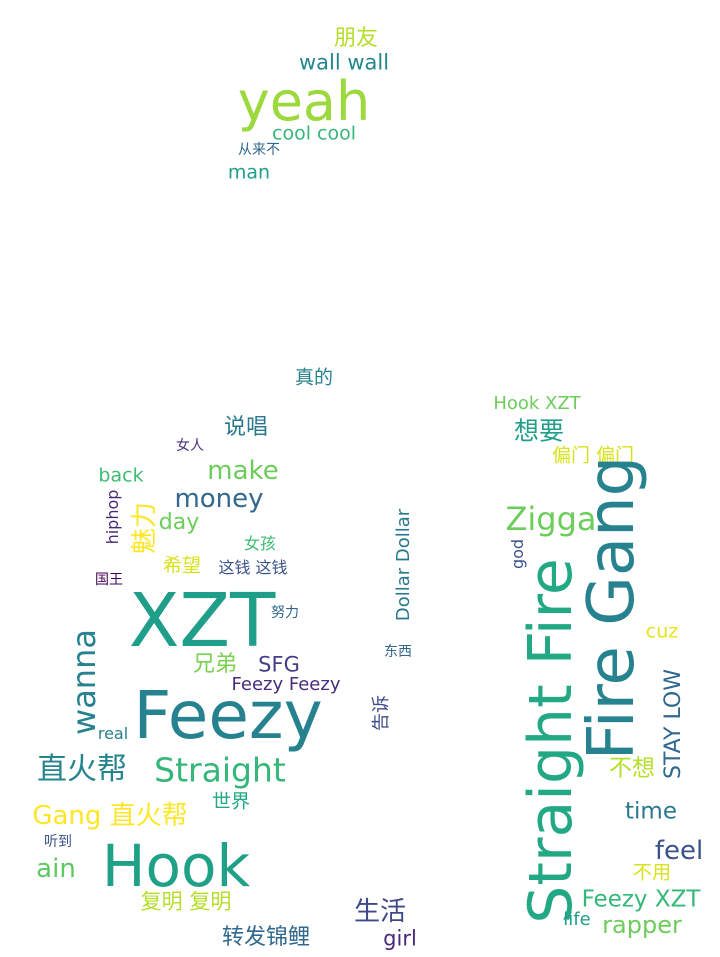  I want to click on word-cuz: cuz, so click(662, 631).